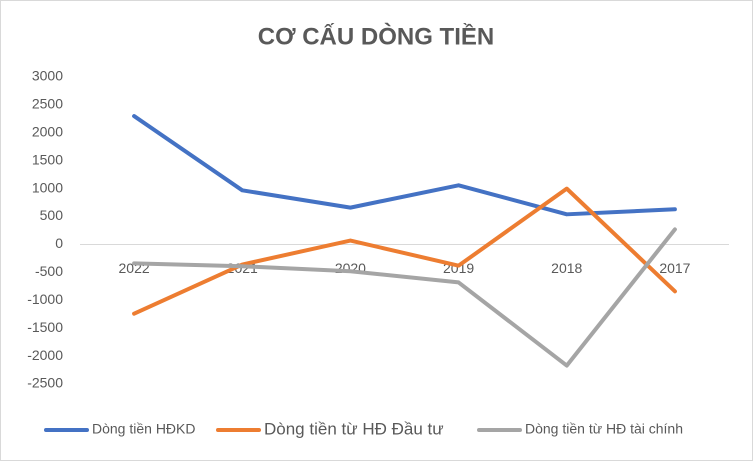 Image resolution: width=753 pixels, height=461 pixels. Describe the element at coordinates (45, 383) in the screenshot. I see `y-tick-label: -2500` at that location.